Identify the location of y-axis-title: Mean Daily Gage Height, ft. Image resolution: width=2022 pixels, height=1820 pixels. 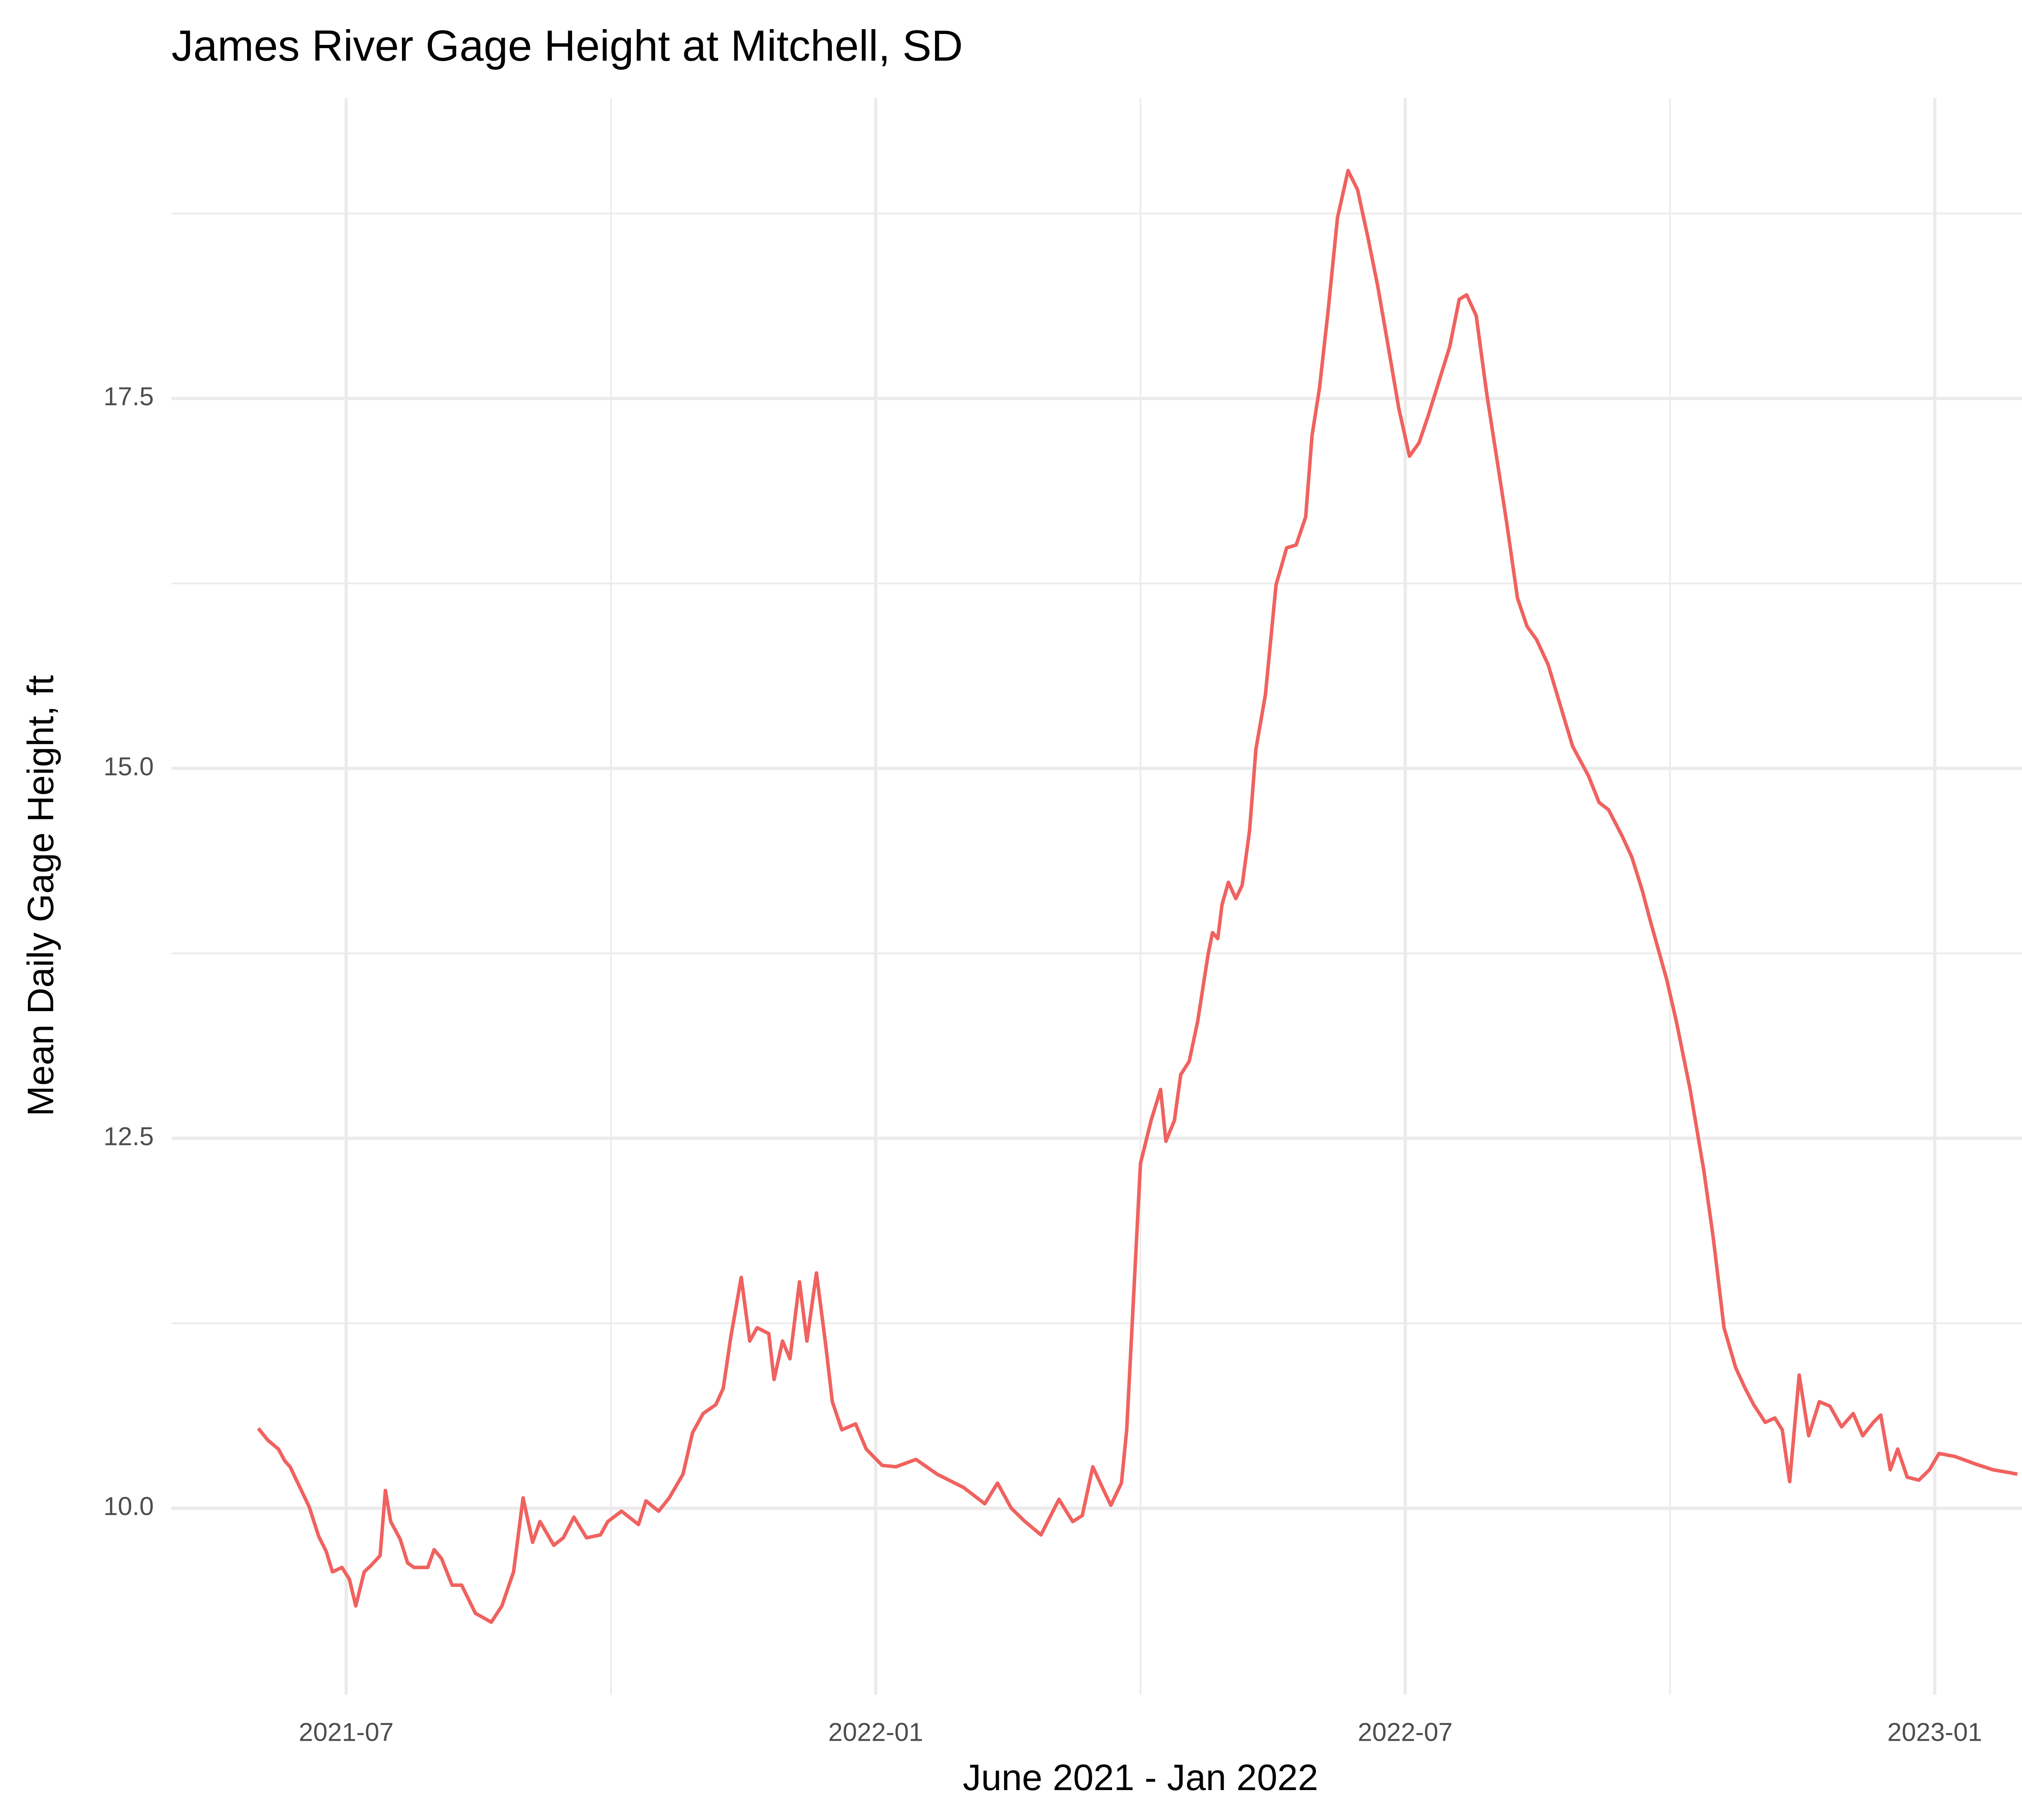
(41, 895).